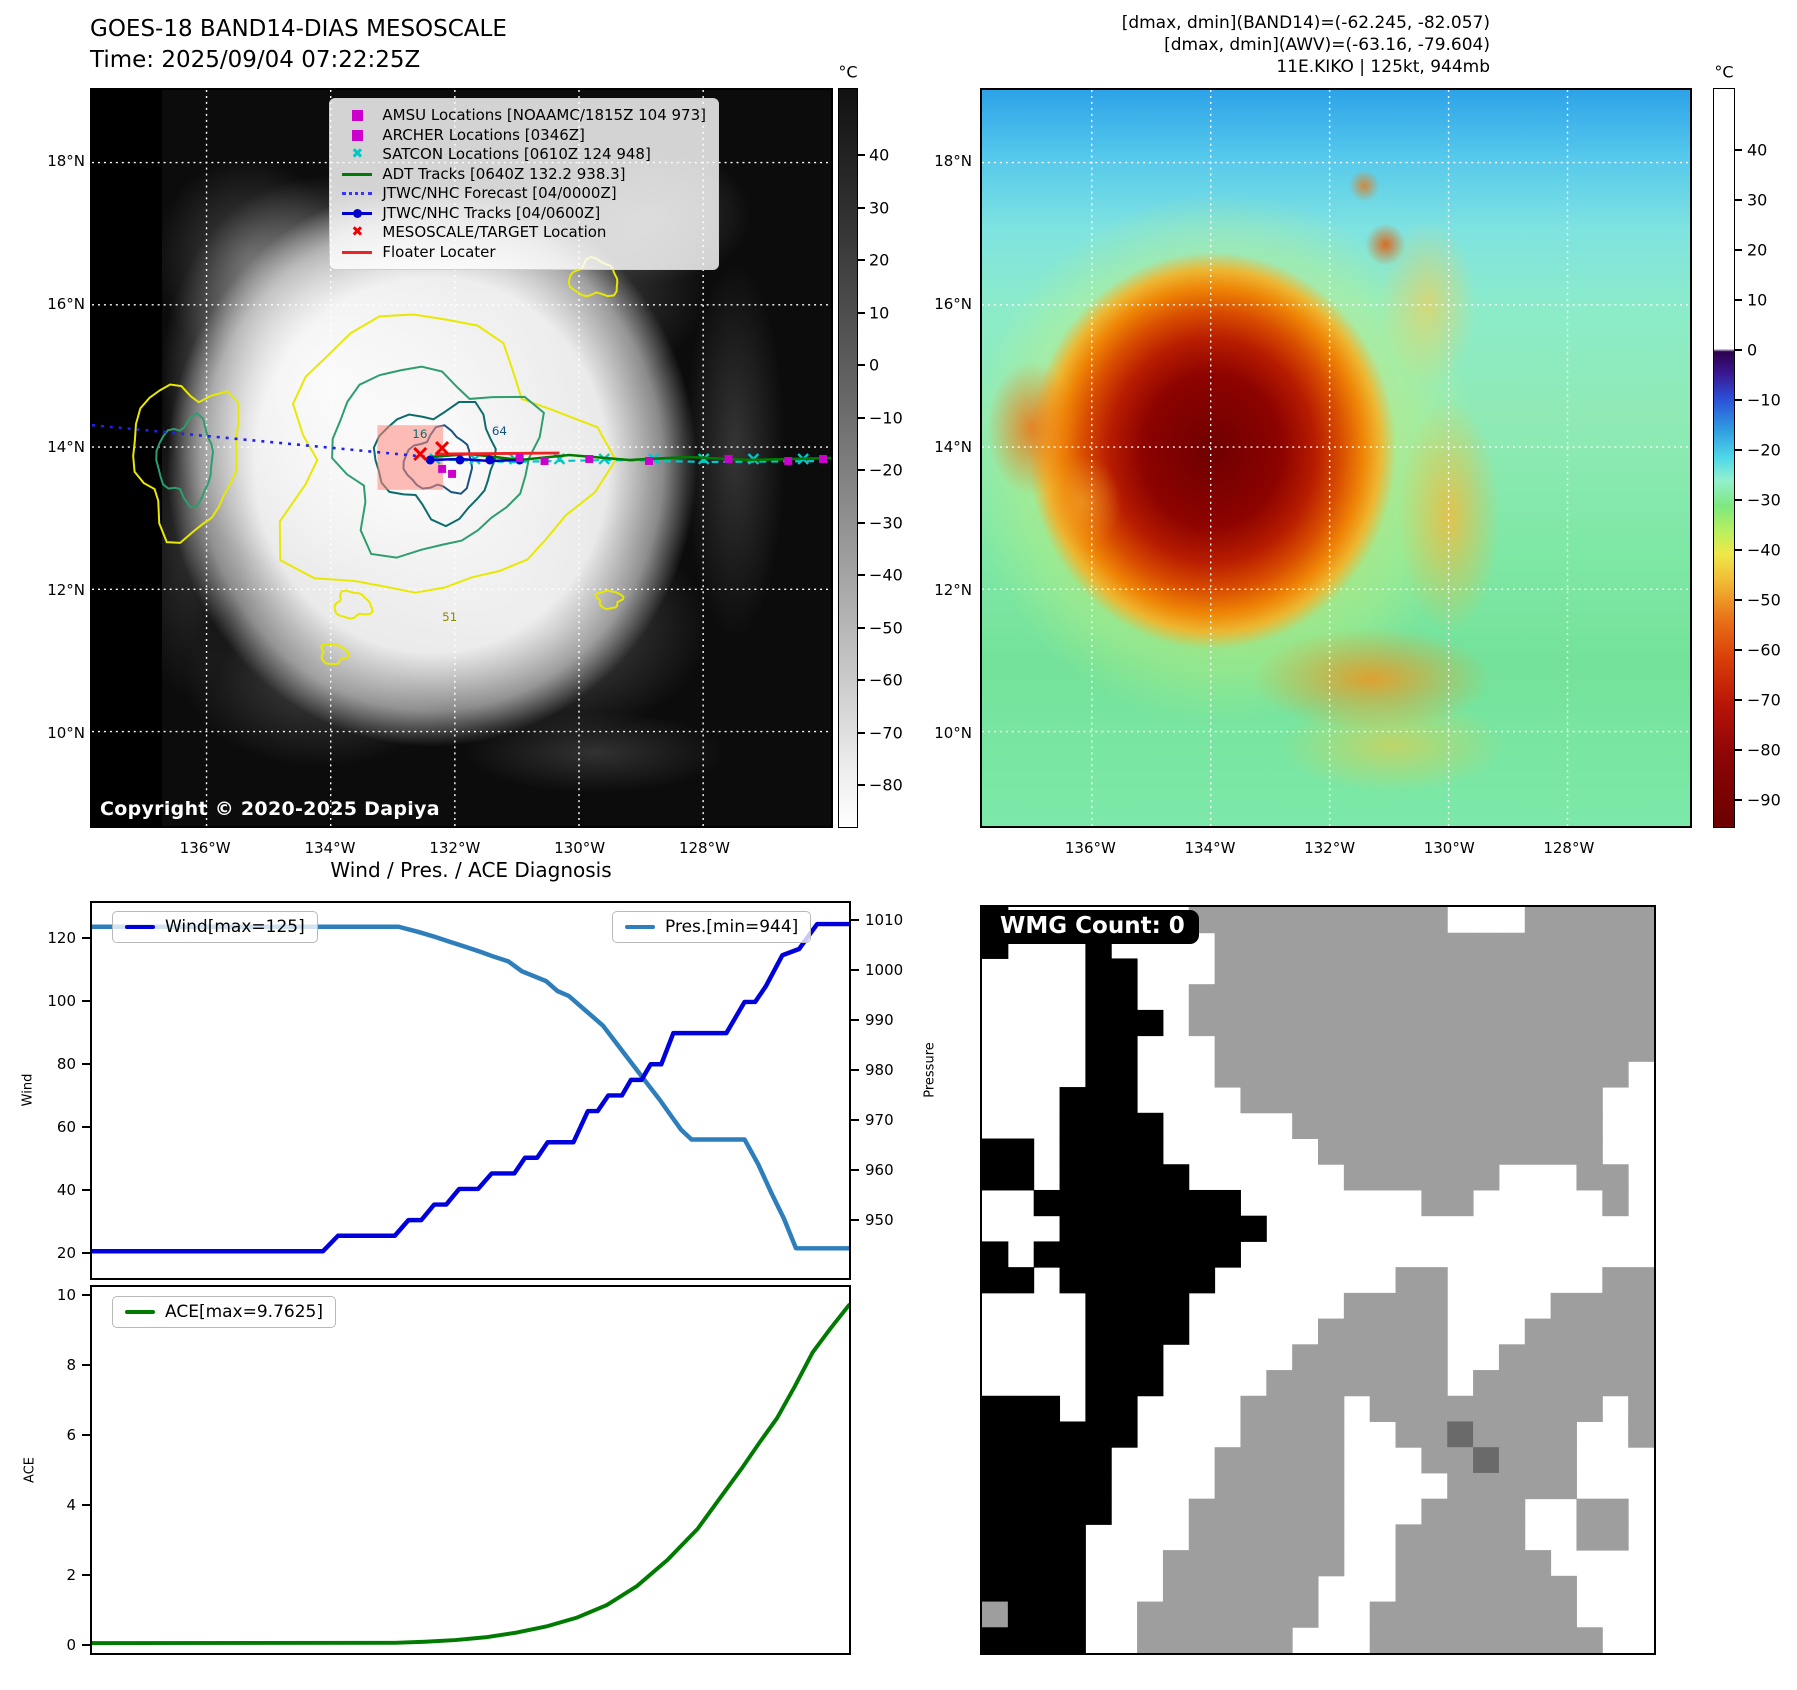 The width and height of the screenshot is (1797, 1690). I want to click on legend-item-label: MESOSCALE/TARGET Location, so click(494, 232).